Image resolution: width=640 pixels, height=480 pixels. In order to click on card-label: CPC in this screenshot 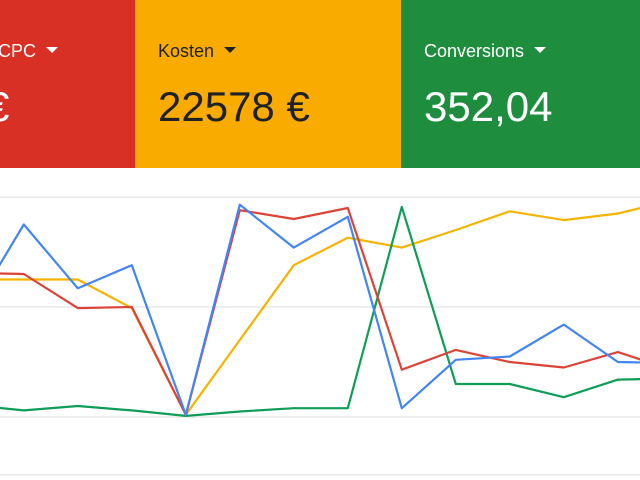, I will do `click(18, 51)`.